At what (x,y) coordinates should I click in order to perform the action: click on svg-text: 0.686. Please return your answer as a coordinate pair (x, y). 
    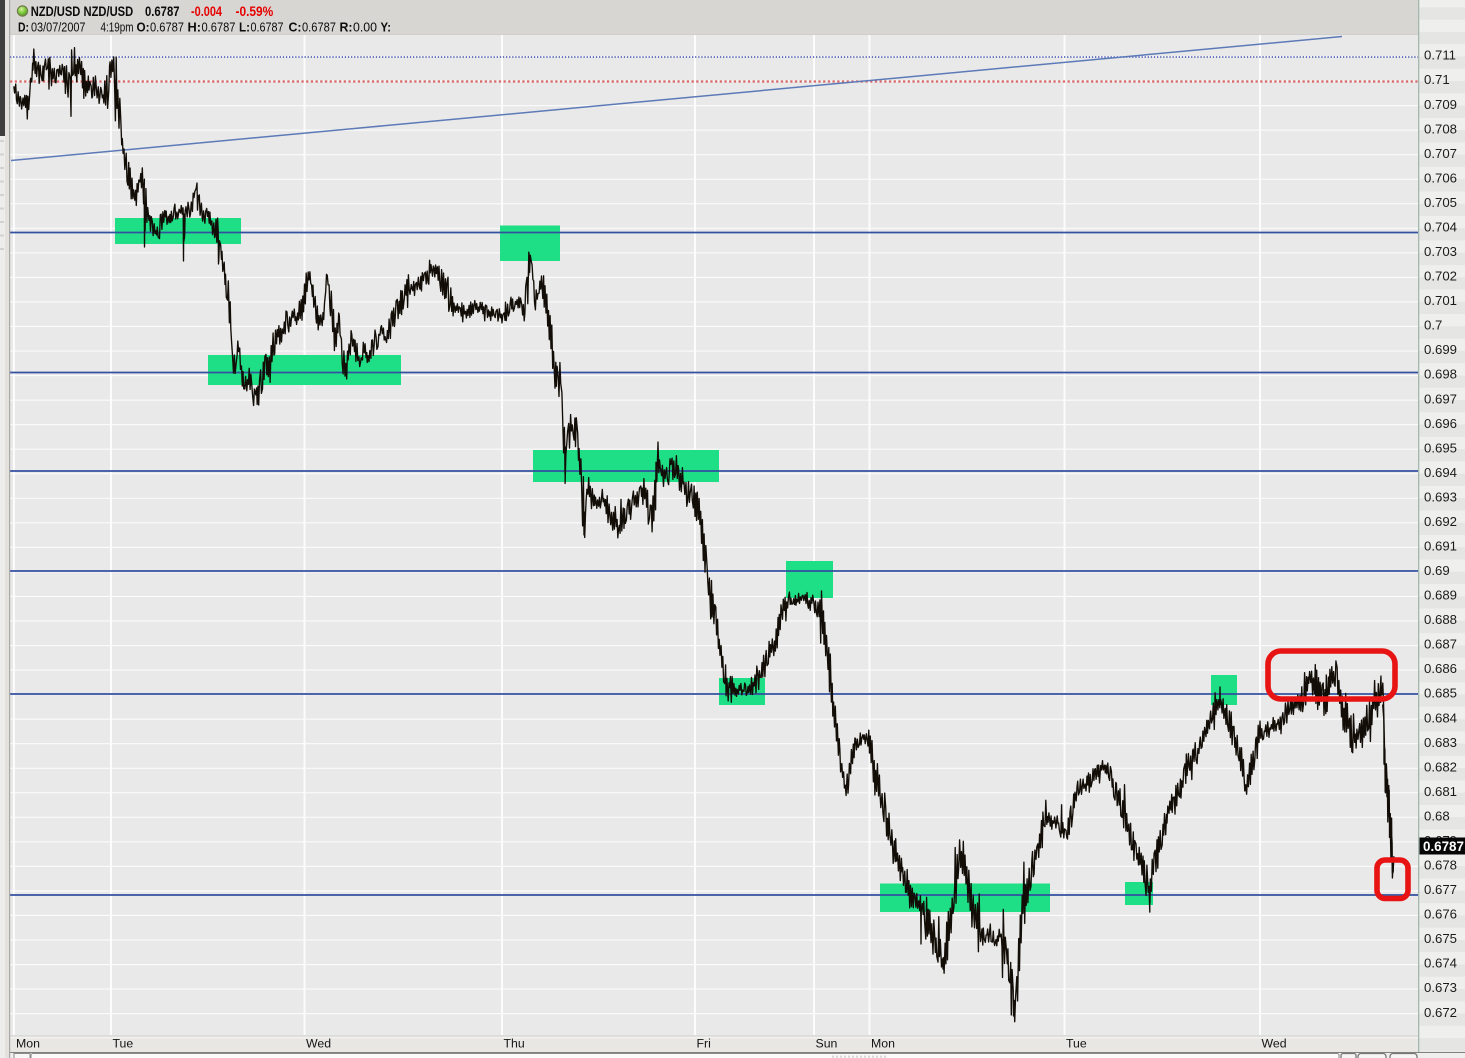
    Looking at the image, I should click on (1440, 668).